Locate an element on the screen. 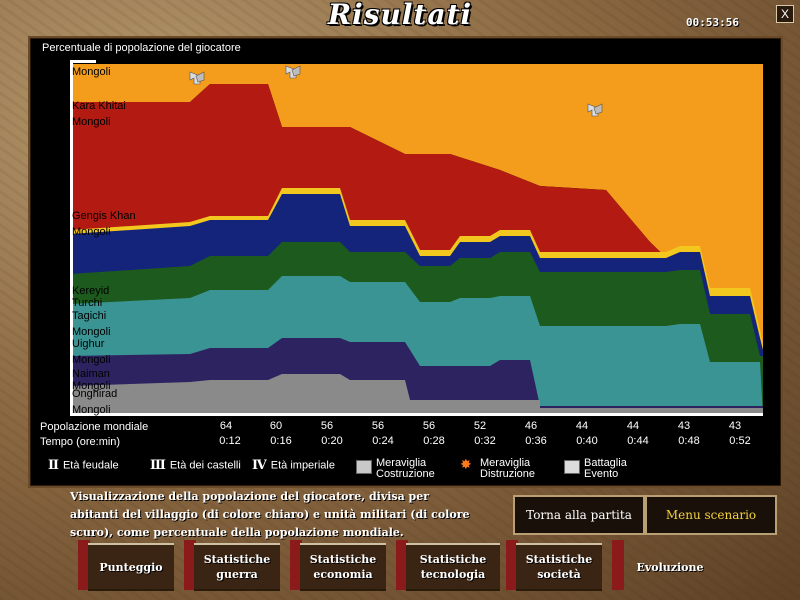 The width and height of the screenshot is (800, 600). battle-icon is located at coordinates (572, 467).